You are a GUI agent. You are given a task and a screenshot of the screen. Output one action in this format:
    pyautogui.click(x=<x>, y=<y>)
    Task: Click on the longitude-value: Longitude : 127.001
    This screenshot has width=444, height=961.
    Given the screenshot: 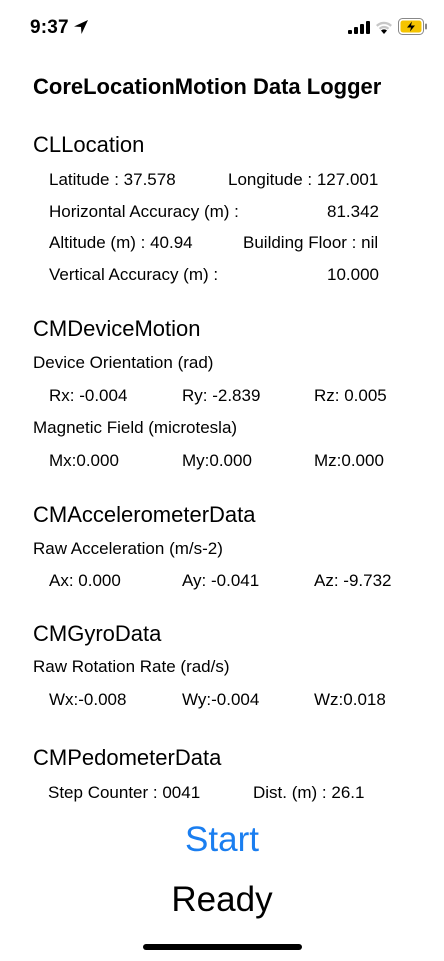 What is the action you would take?
    pyautogui.click(x=303, y=179)
    